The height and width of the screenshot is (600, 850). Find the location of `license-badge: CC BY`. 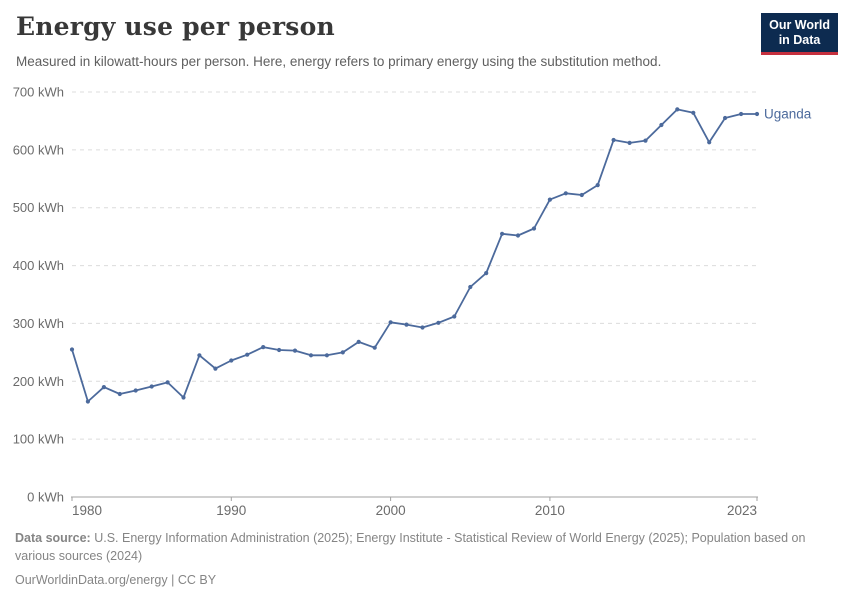

license-badge: CC BY is located at coordinates (197, 579).